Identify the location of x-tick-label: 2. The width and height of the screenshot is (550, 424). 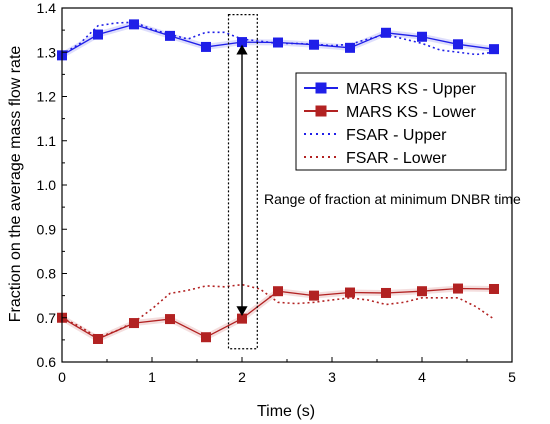
(242, 377).